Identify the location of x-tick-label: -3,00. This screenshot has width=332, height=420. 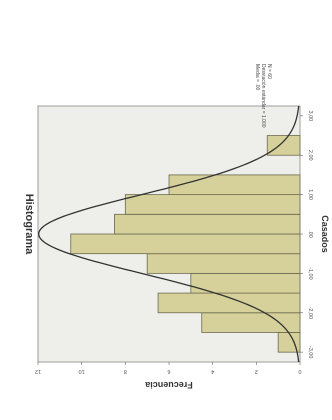
(310, 352).